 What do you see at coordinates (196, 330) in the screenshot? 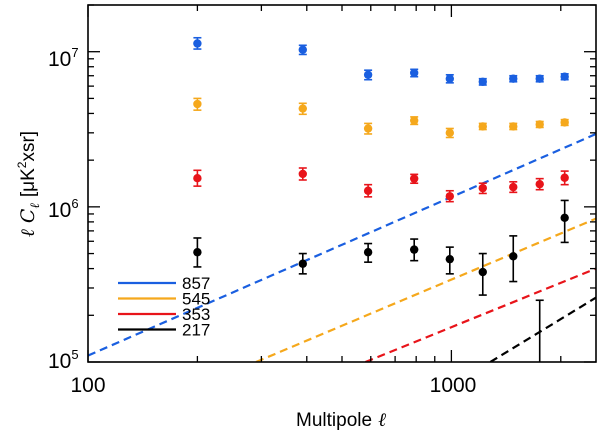
I see `legend-label-217: 217` at bounding box center [196, 330].